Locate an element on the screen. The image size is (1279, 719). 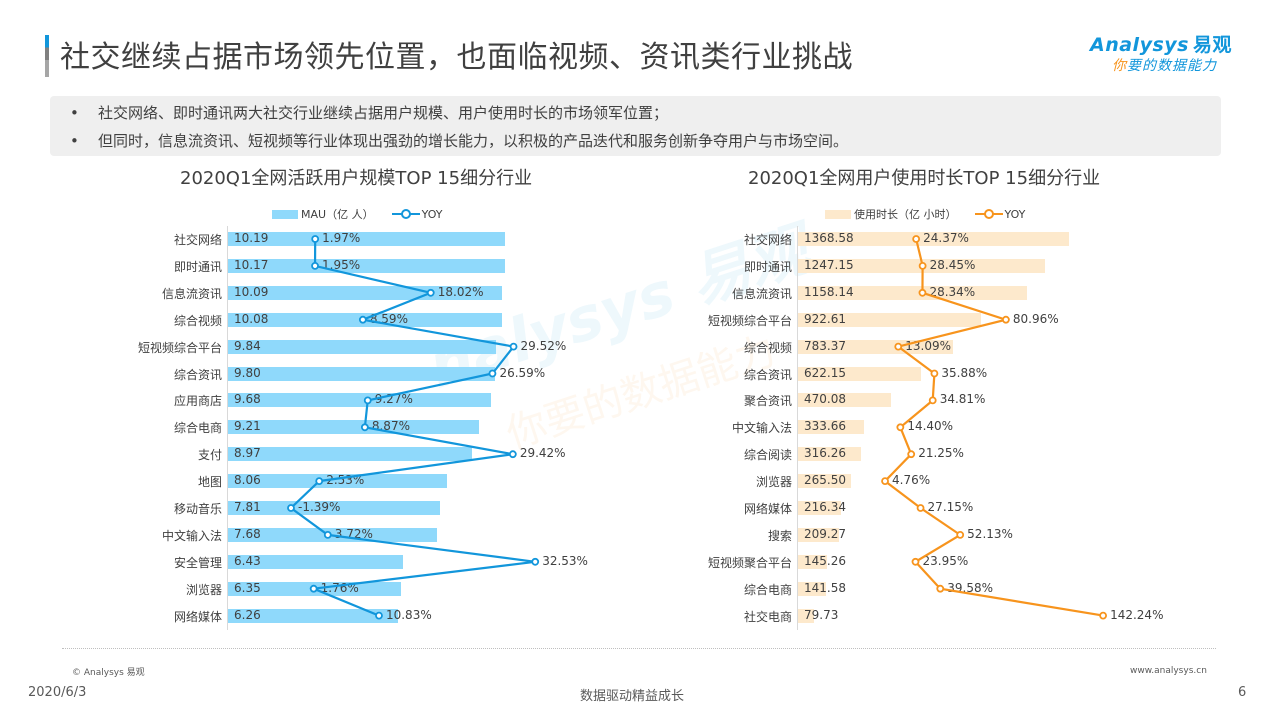
yoy-value-label: 4.76% is located at coordinates (911, 480).